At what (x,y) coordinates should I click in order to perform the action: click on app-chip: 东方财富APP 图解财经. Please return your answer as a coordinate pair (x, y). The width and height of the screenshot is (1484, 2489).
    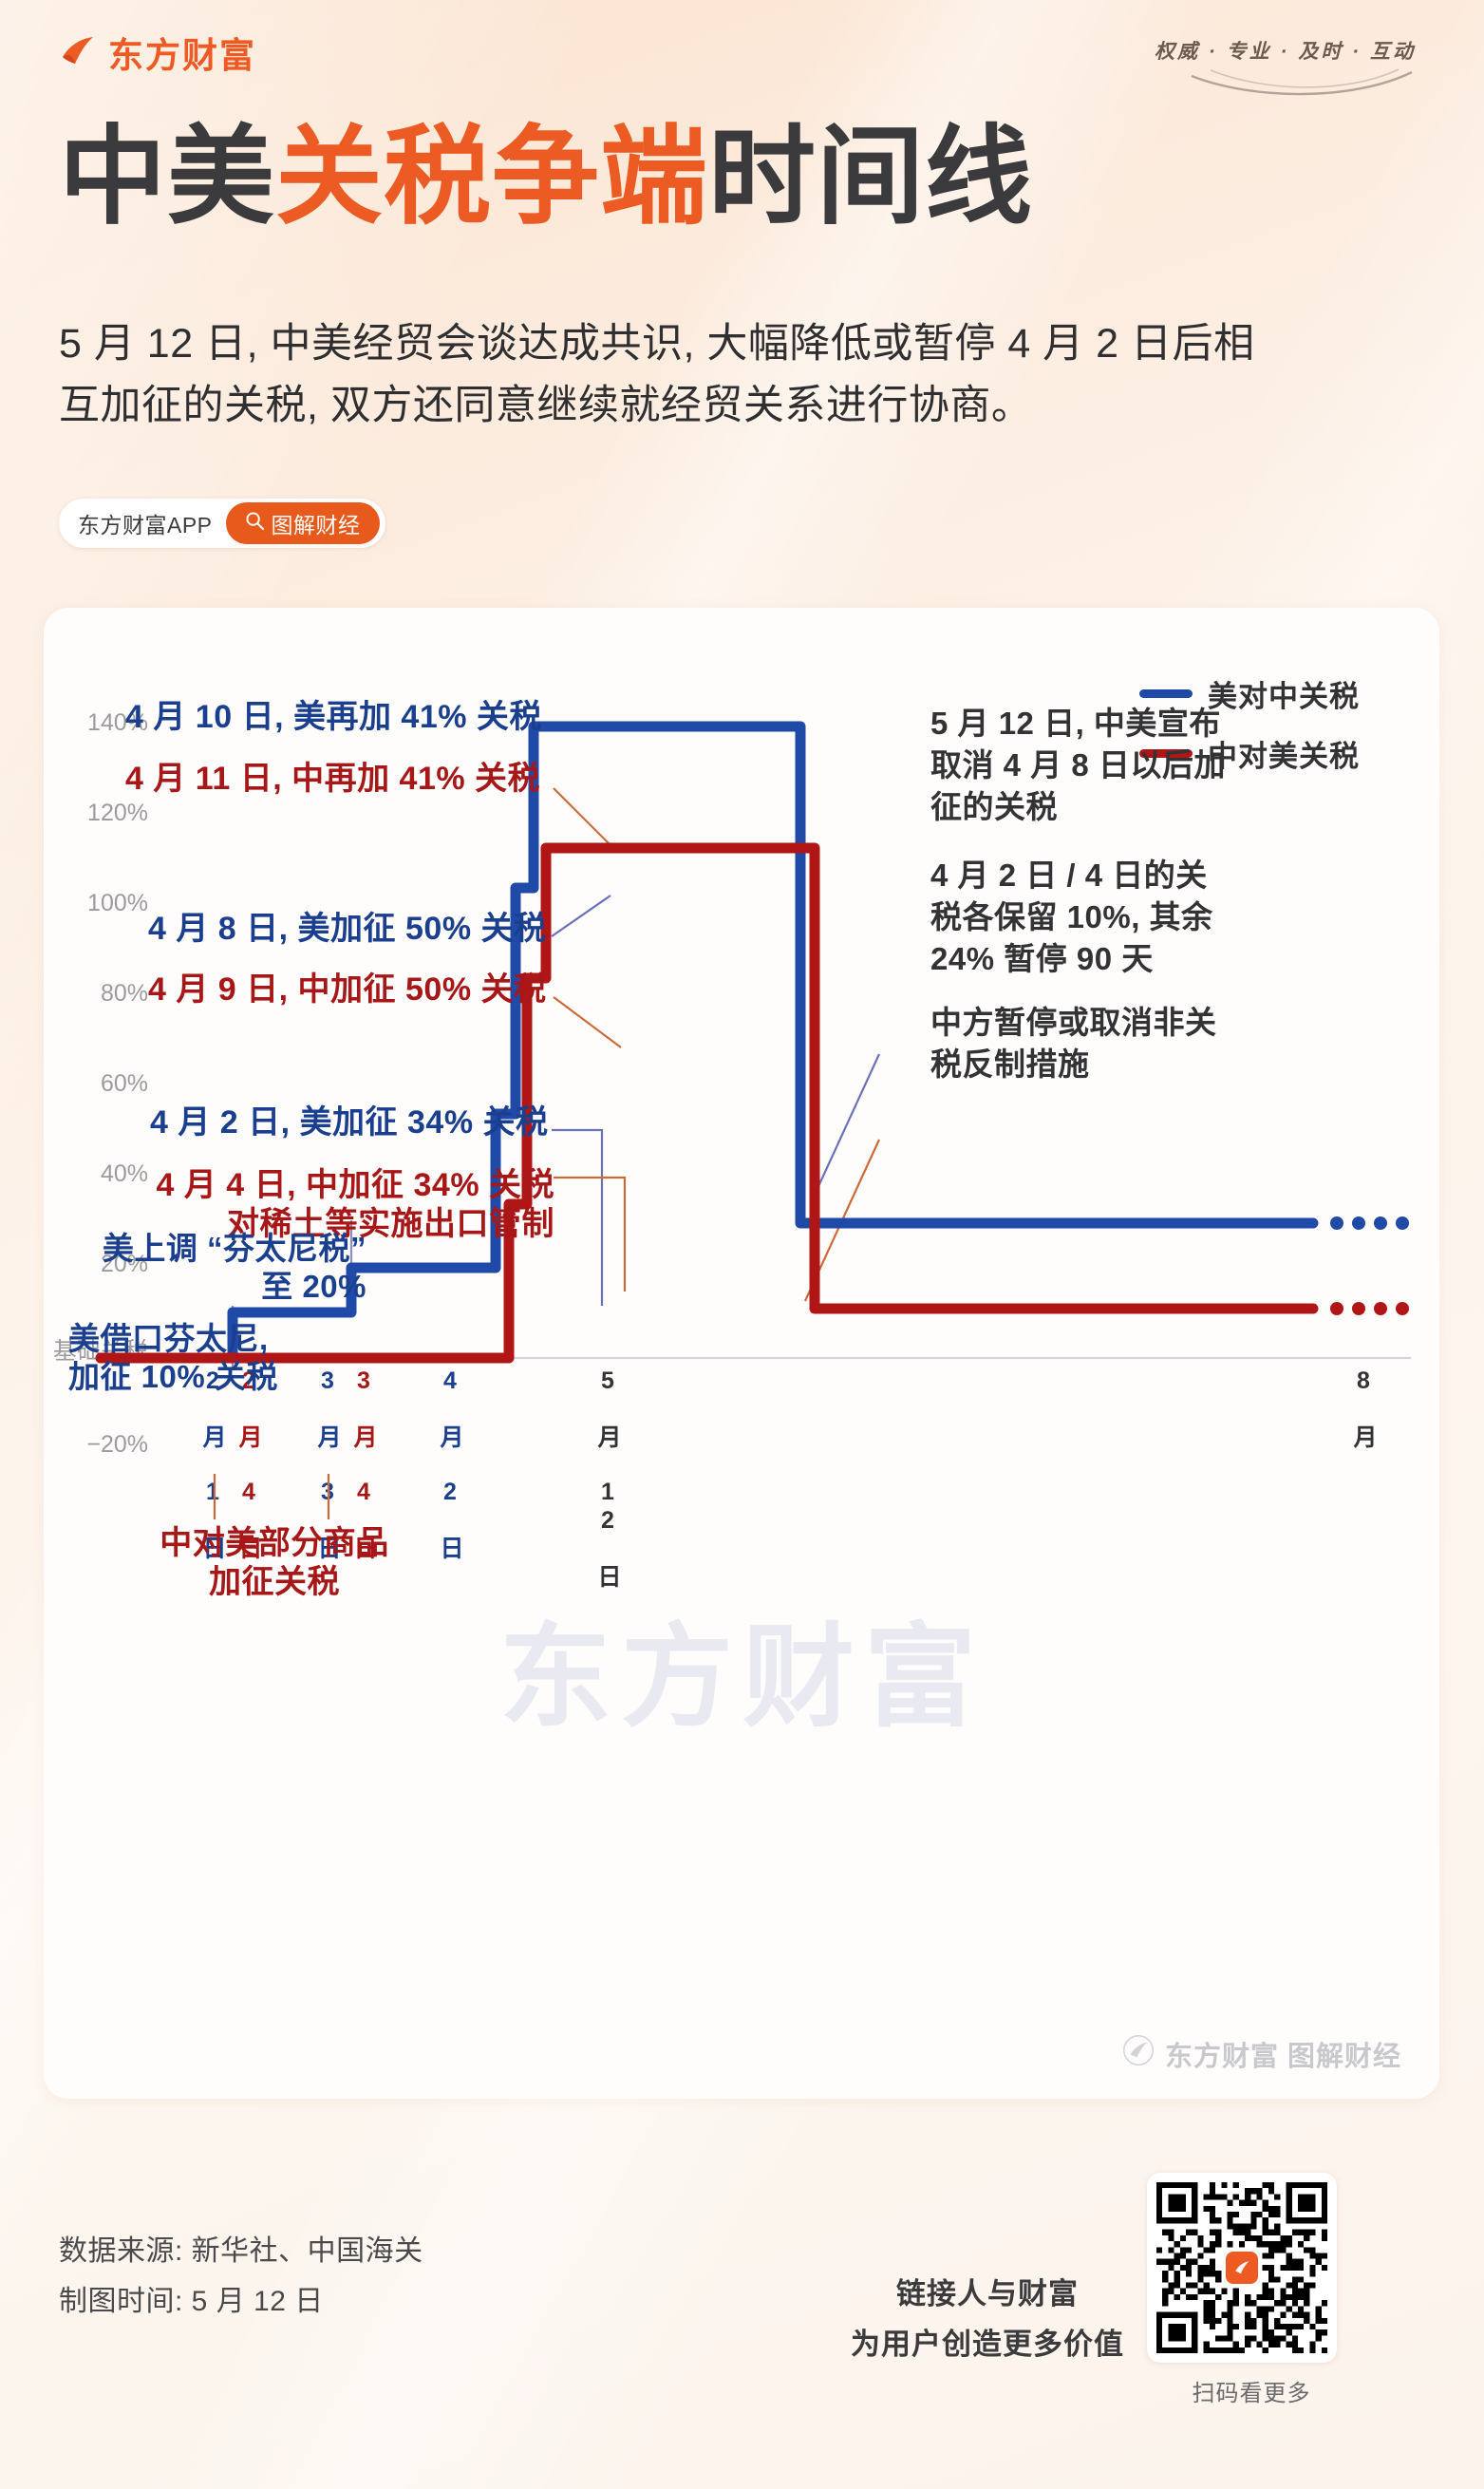
    Looking at the image, I should click on (222, 523).